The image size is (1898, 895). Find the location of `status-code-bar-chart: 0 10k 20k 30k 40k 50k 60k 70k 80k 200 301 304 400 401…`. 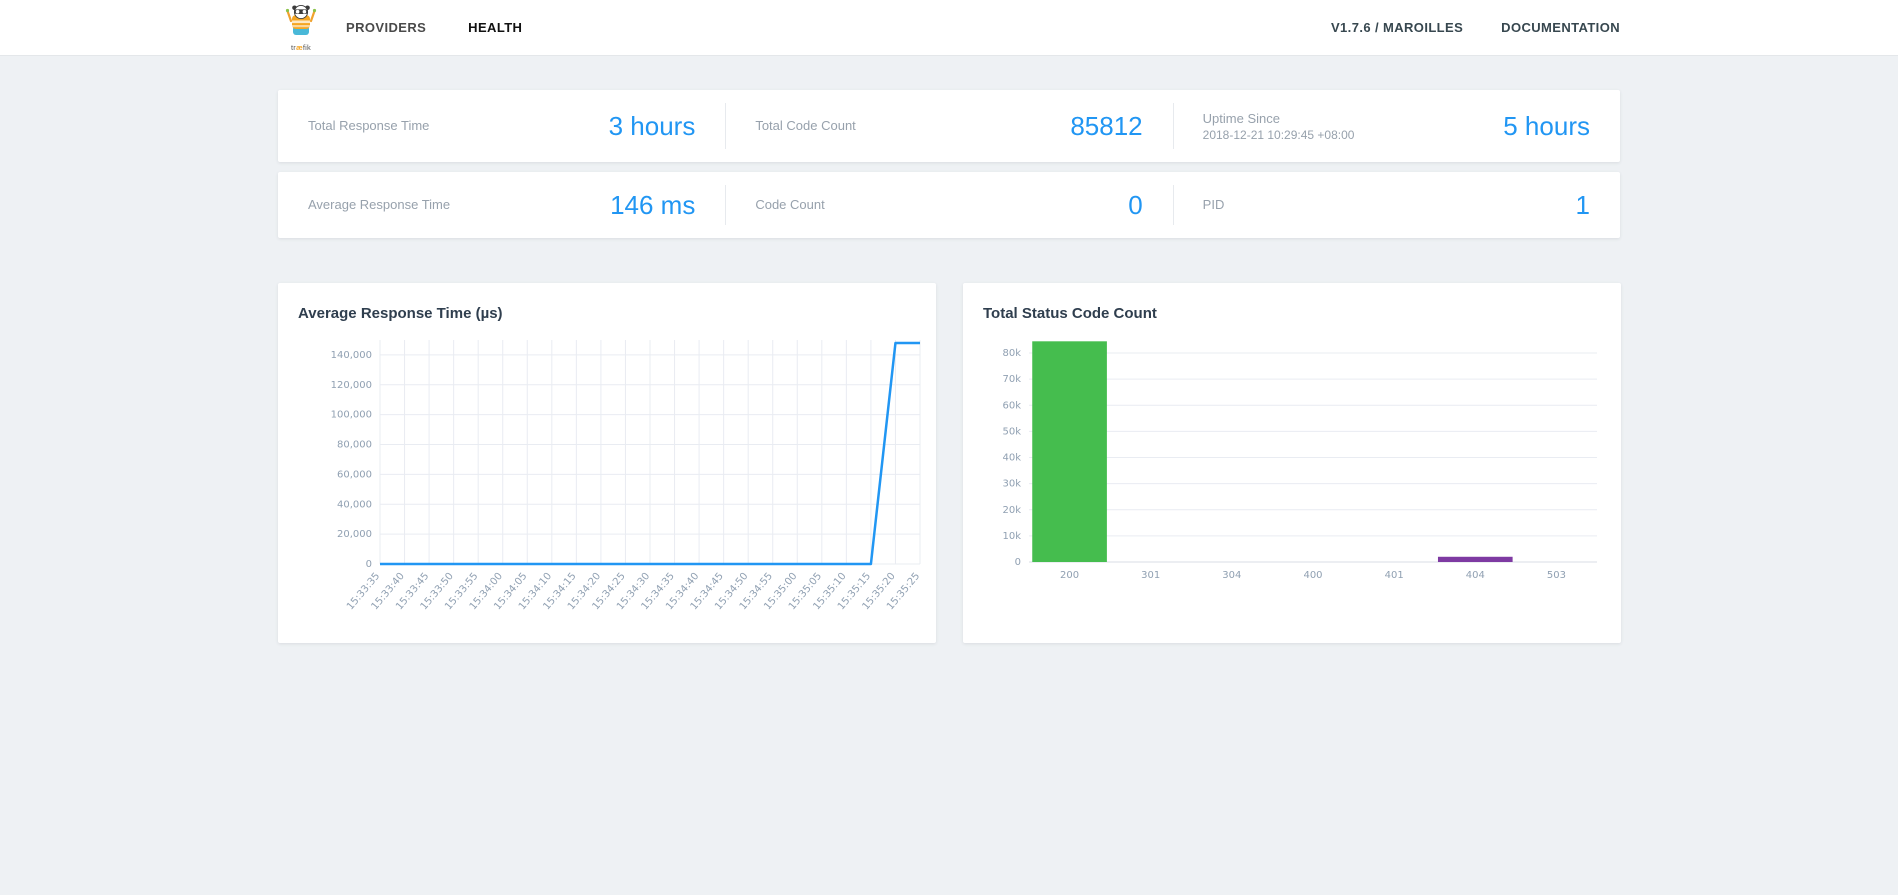

status-code-bar-chart: 0 10k 20k 30k 40k 50k 60k 70k 80k 200 301 304 400 401… is located at coordinates (1295, 488).